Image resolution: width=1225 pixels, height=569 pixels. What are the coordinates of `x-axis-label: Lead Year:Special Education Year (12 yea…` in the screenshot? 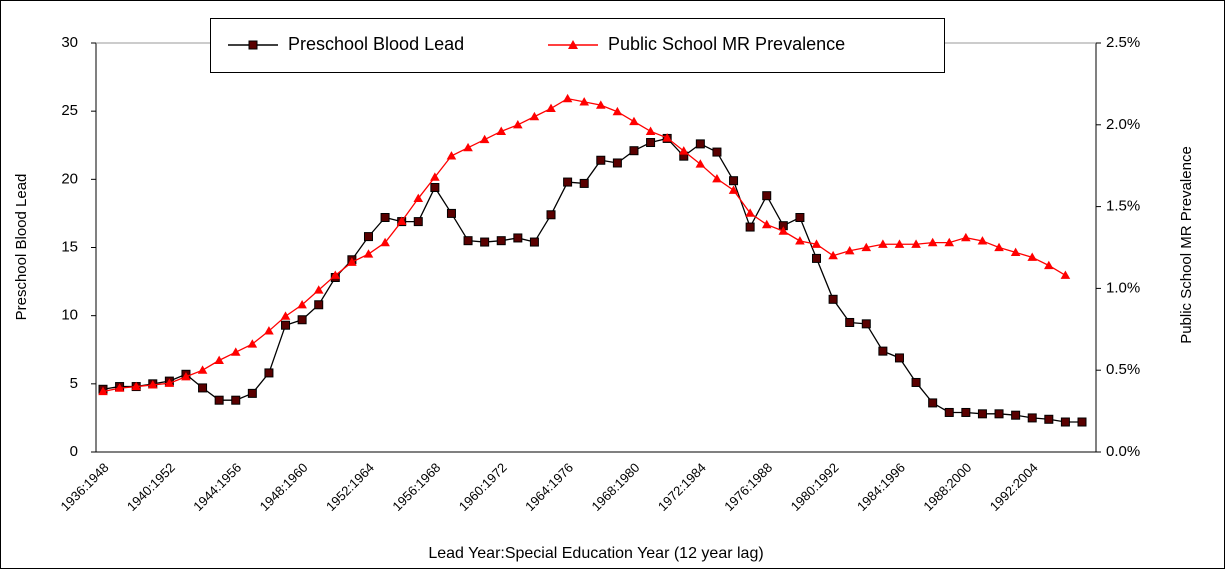 It's located at (595, 553).